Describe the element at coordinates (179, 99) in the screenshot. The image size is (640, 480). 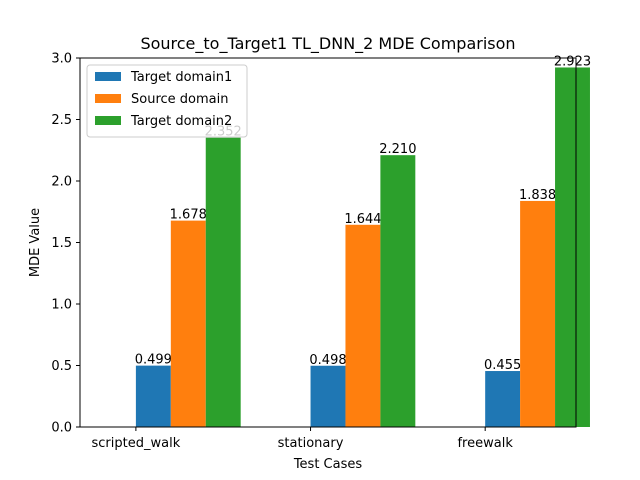
I see `legend-label: Source domain` at that location.